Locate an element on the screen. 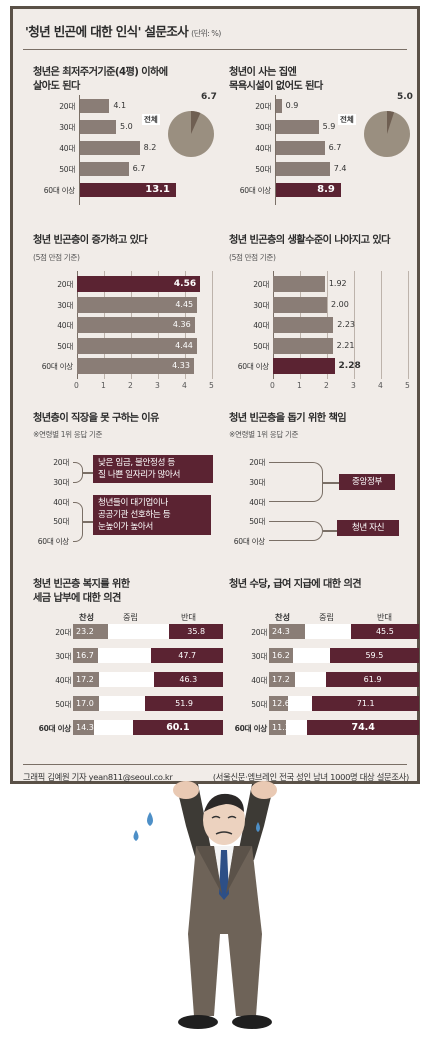 This screenshot has height=1051, width=430. panel-title: 청년 빈곤층 복지를 위한 세금 납부에 대한 의견 is located at coordinates (81, 591).